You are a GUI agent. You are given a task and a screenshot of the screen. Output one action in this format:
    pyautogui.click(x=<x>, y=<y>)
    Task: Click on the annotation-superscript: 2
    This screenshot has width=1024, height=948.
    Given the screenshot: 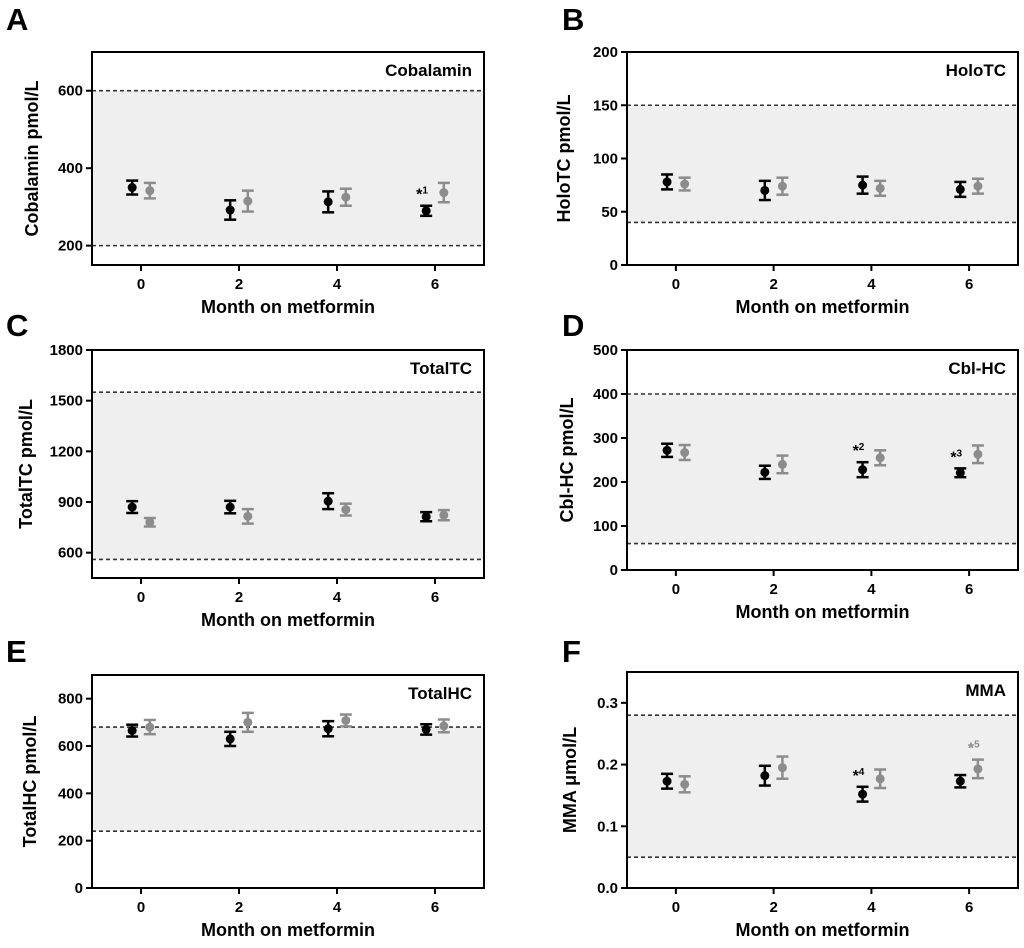 What is the action you would take?
    pyautogui.click(x=862, y=447)
    